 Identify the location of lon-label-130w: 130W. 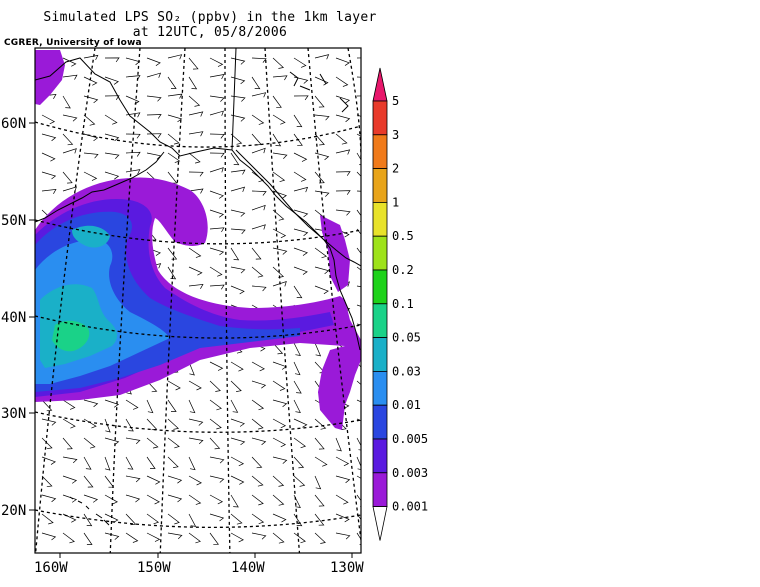
(347, 568).